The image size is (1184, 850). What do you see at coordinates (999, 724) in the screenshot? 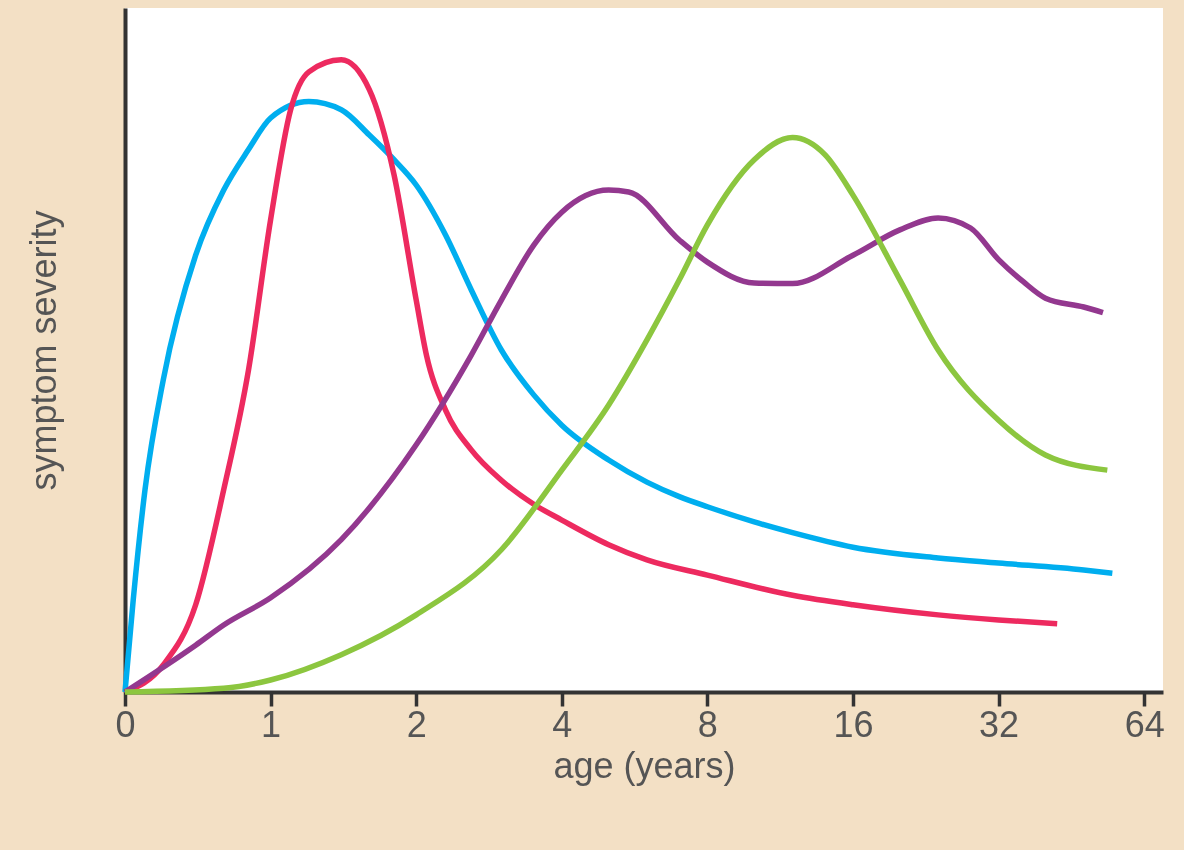
I see `x-tick-label: 32` at bounding box center [999, 724].